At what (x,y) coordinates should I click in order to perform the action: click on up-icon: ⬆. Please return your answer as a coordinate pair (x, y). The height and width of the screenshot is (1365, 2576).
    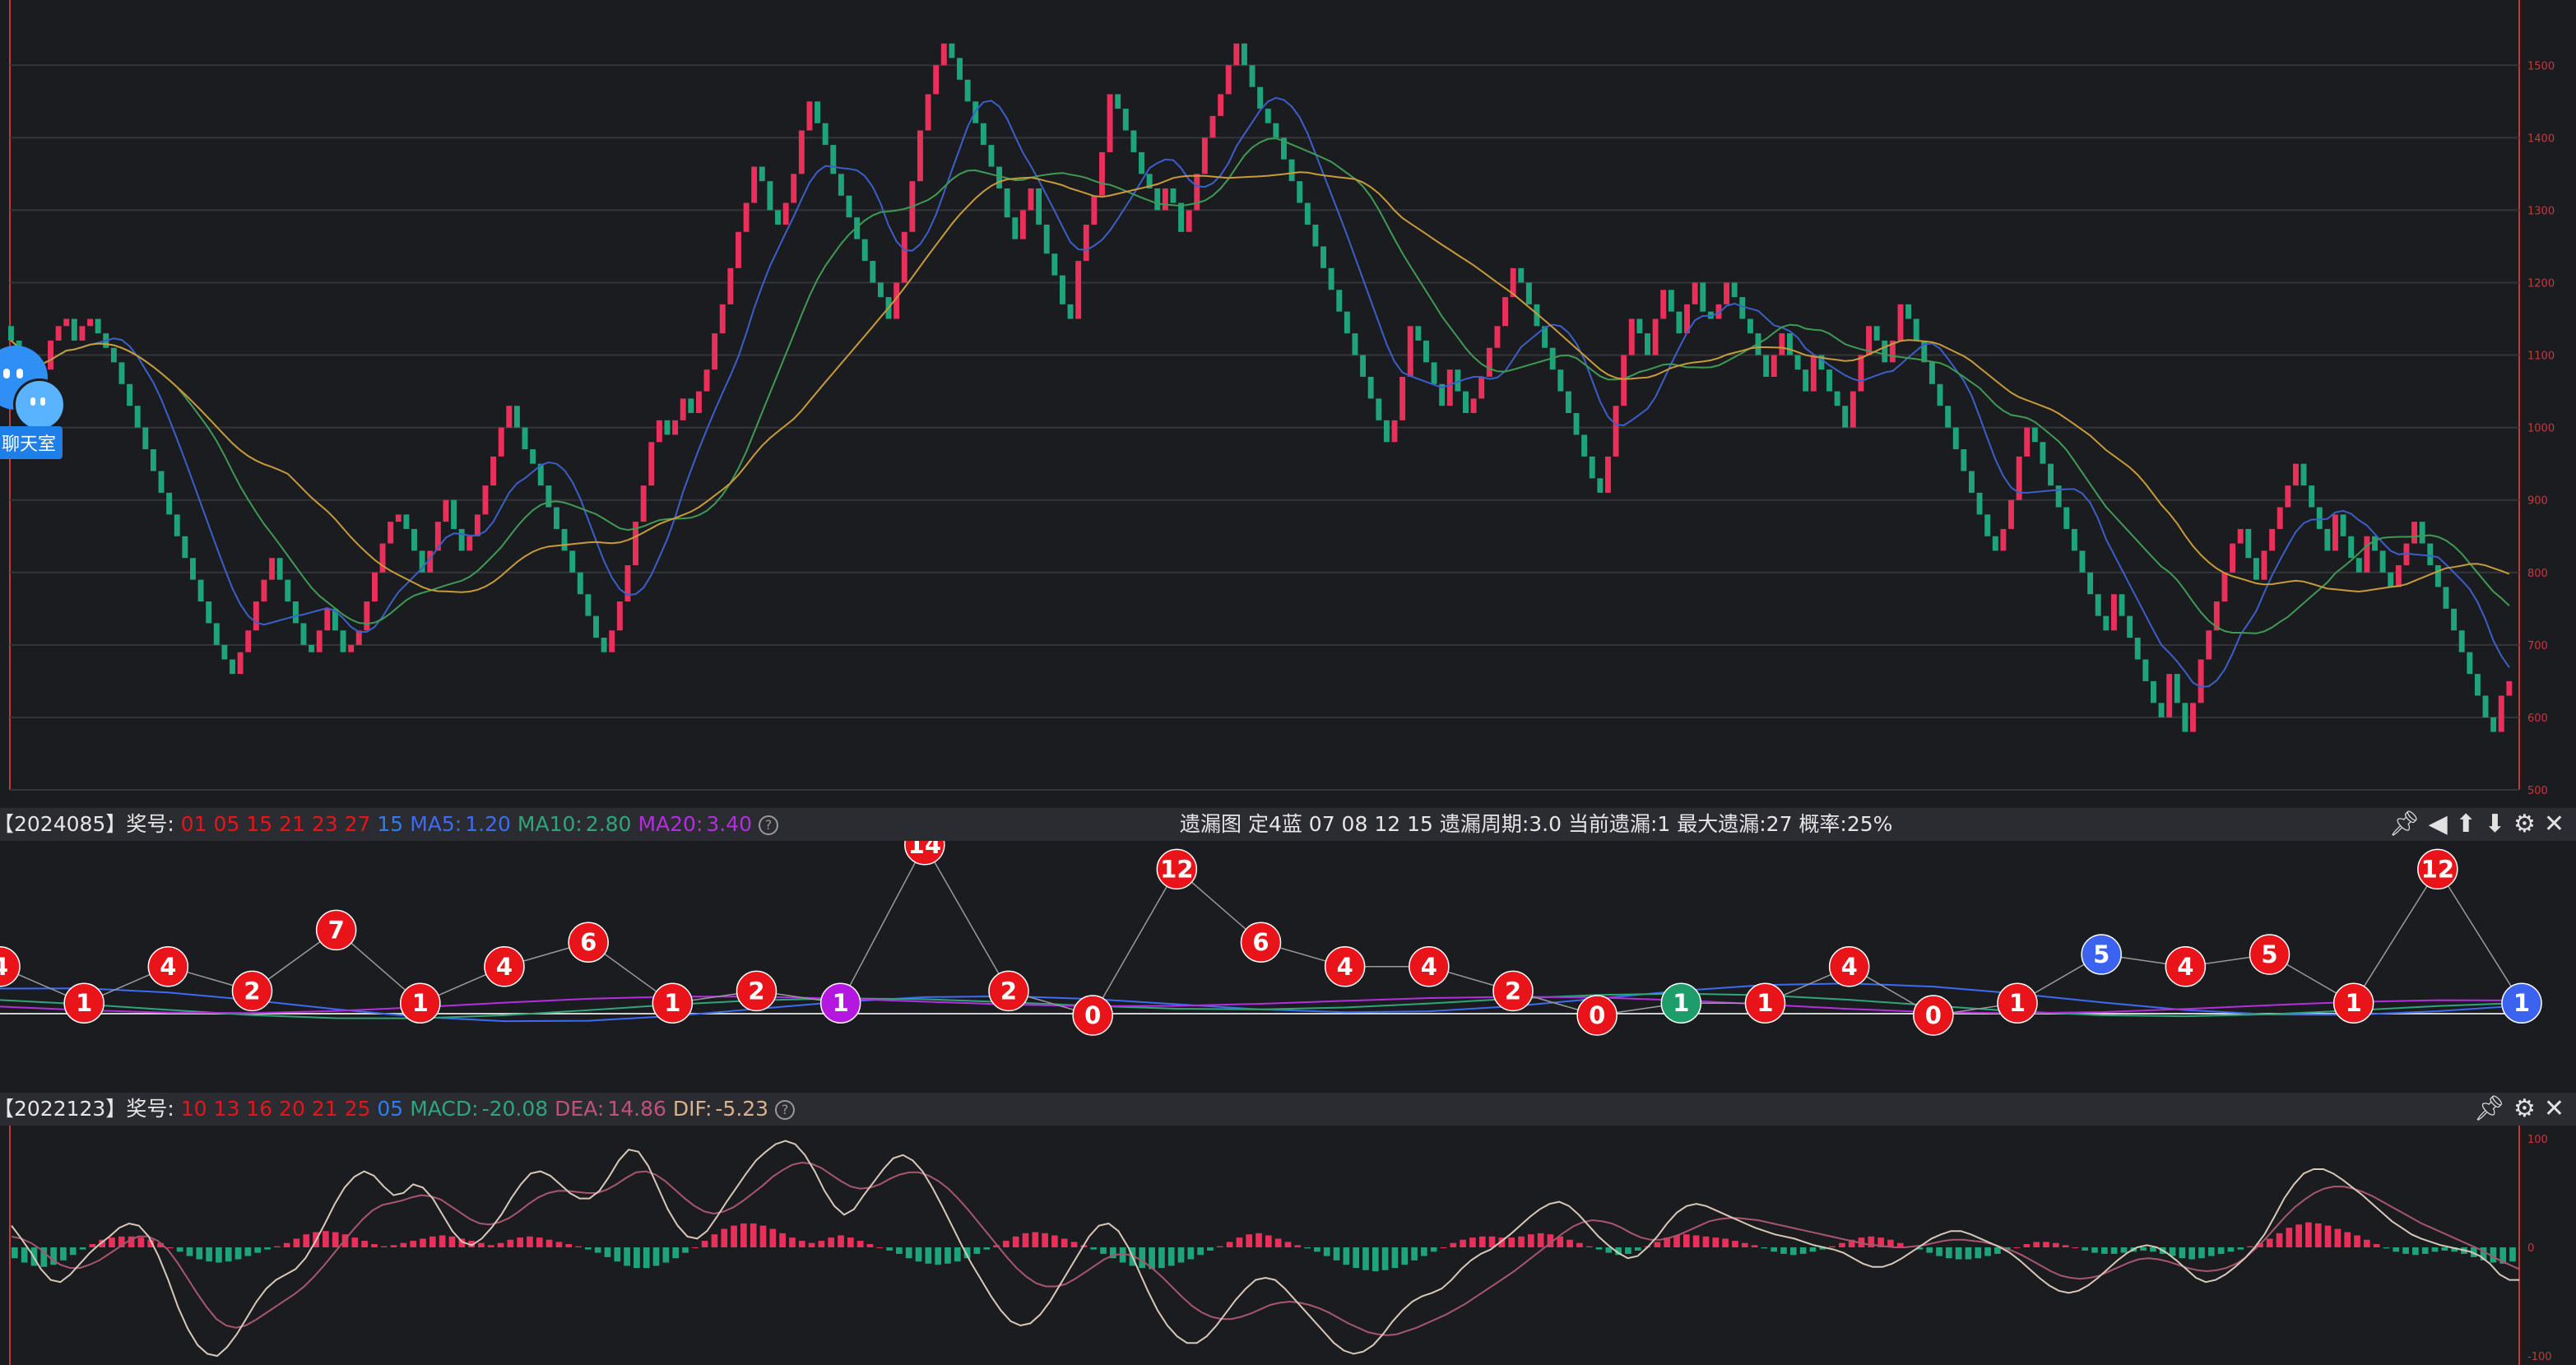
    Looking at the image, I should click on (2465, 824).